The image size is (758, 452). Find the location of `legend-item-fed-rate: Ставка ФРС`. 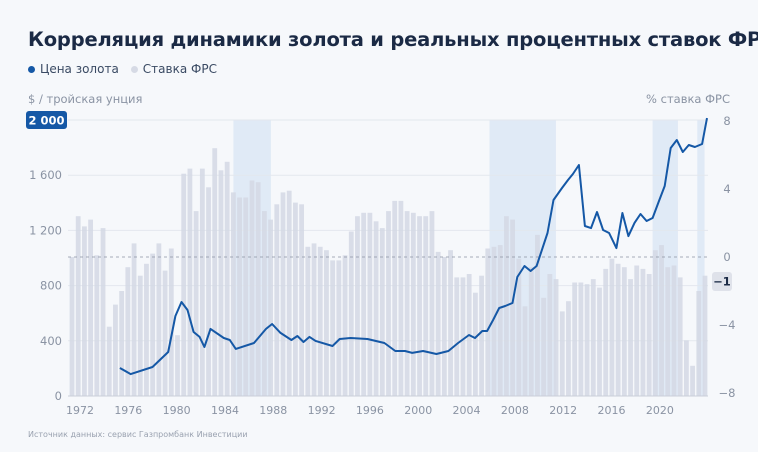

legend-item-fed-rate: Ставка ФРС is located at coordinates (173, 69).